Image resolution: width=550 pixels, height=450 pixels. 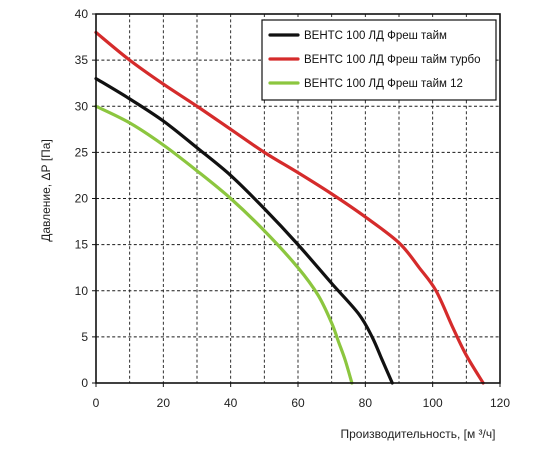 I want to click on x-tick-label: 100, so click(x=433, y=403).